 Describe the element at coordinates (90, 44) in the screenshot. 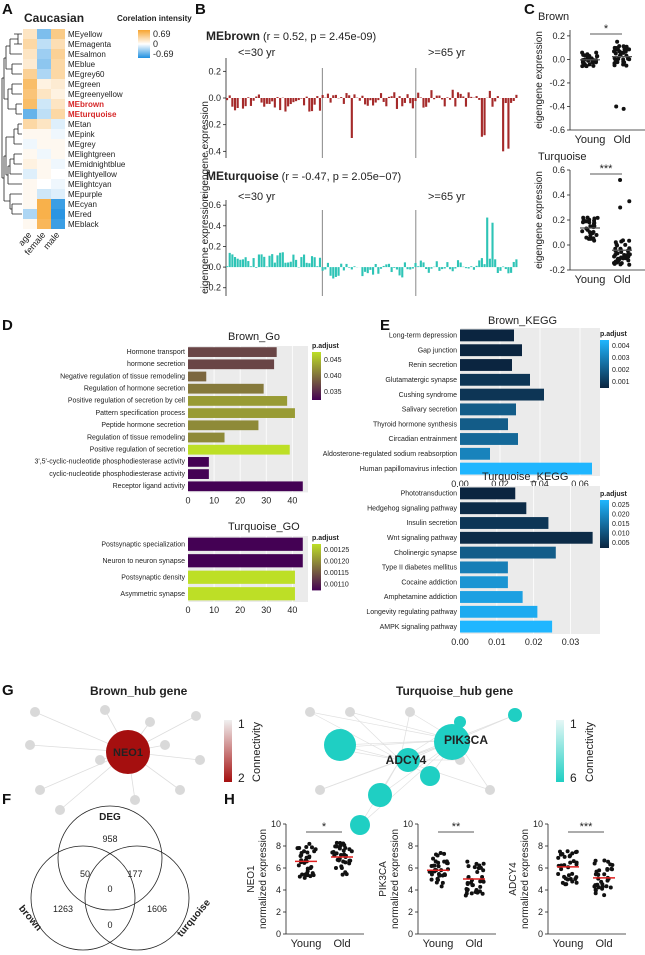

I see `heatmap-row-label: MEmagenta` at that location.